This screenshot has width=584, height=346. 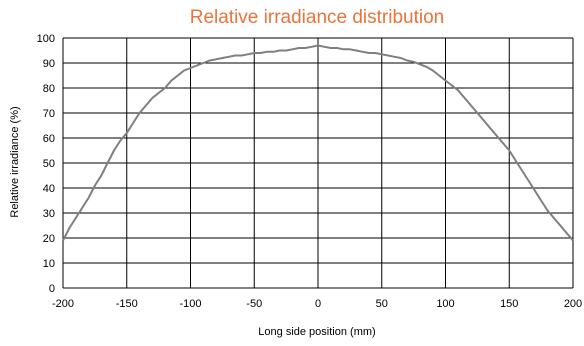 I want to click on y-tick-label-100: 100, so click(x=46, y=39).